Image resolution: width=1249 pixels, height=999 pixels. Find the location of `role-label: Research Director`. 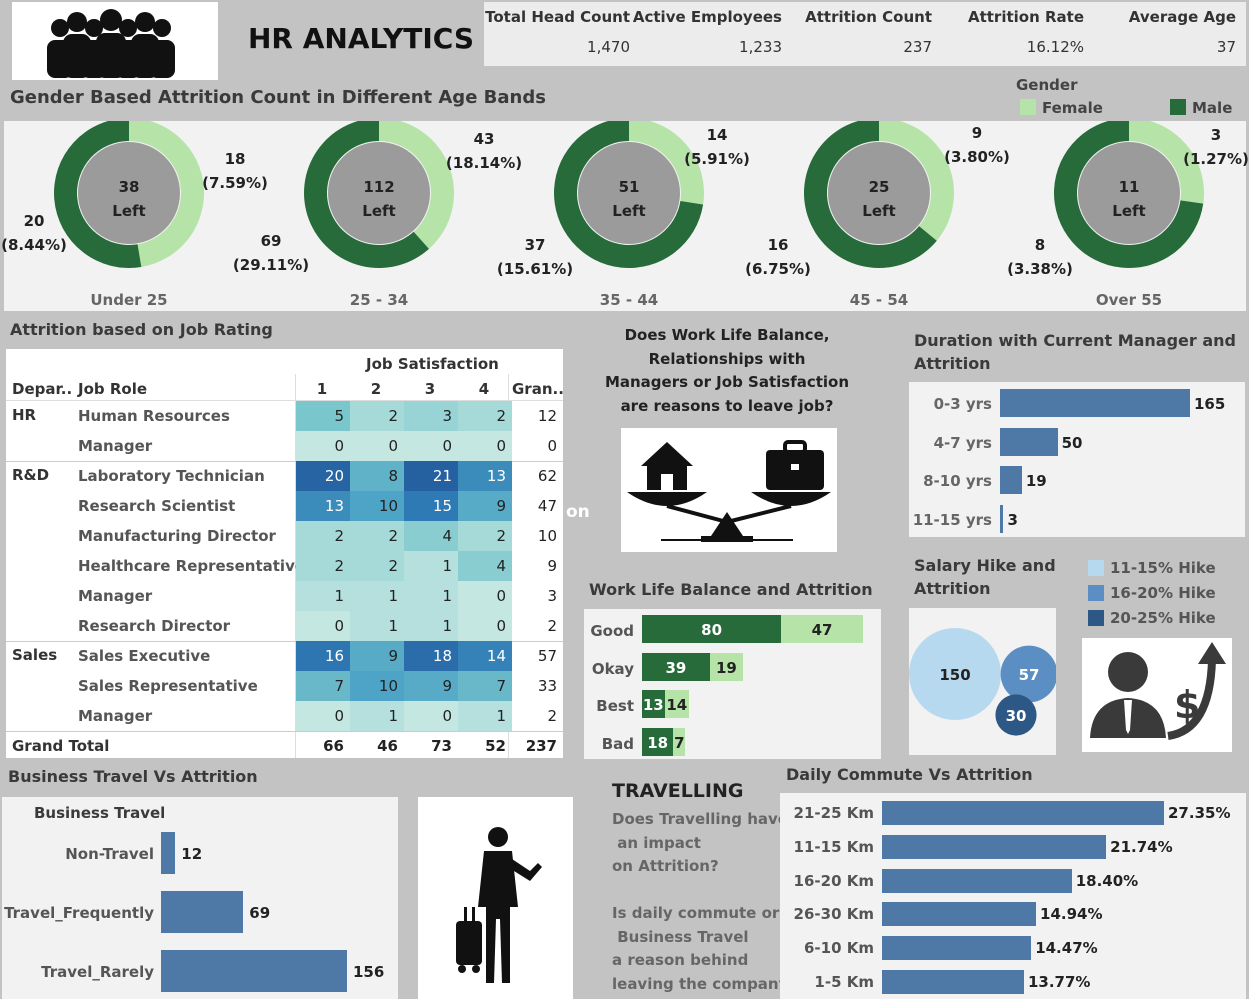

role-label: Research Director is located at coordinates (154, 626).